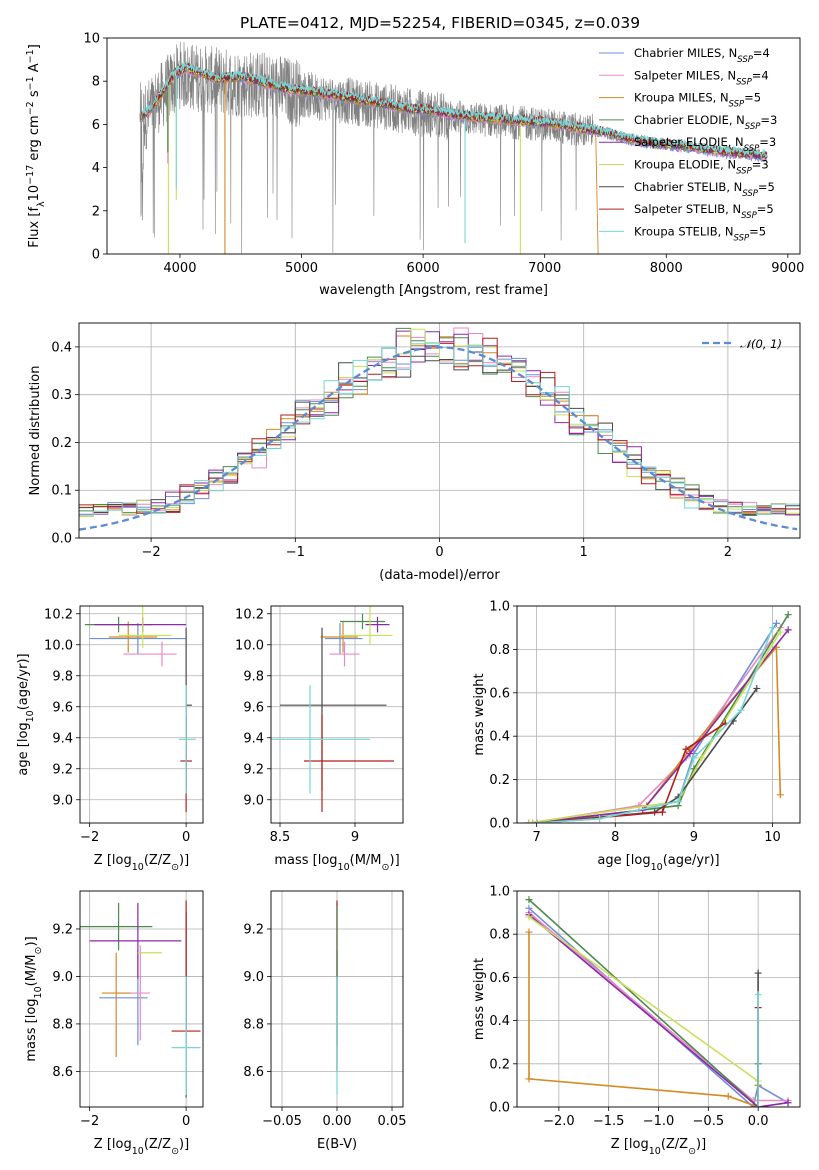 The height and width of the screenshot is (1170, 819). I want to click on panel-mass_vs_EBV: −0.05 0.00 0.05 8.6 8.8 9.0 9.2 E(B-V), so click(324, 1021).